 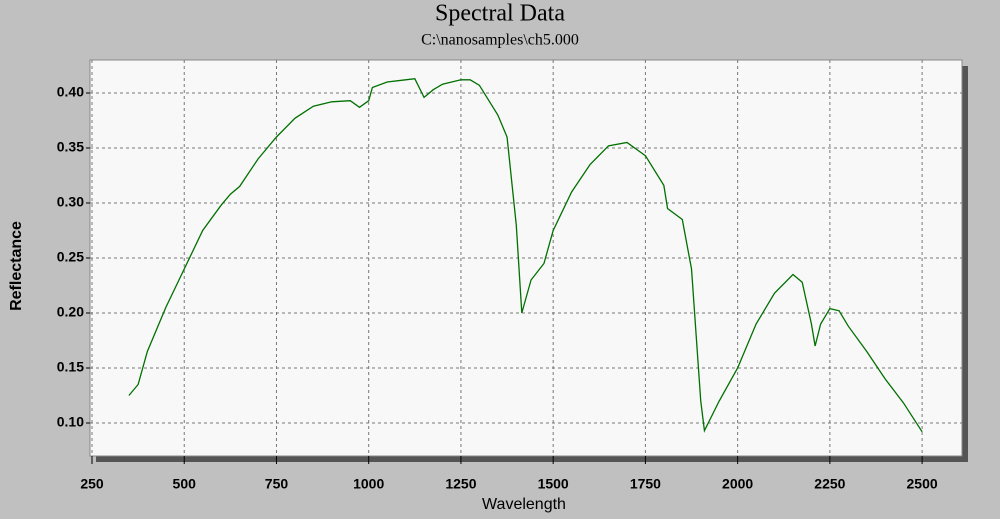 What do you see at coordinates (70, 312) in the screenshot?
I see `y-tick-label: 0.20` at bounding box center [70, 312].